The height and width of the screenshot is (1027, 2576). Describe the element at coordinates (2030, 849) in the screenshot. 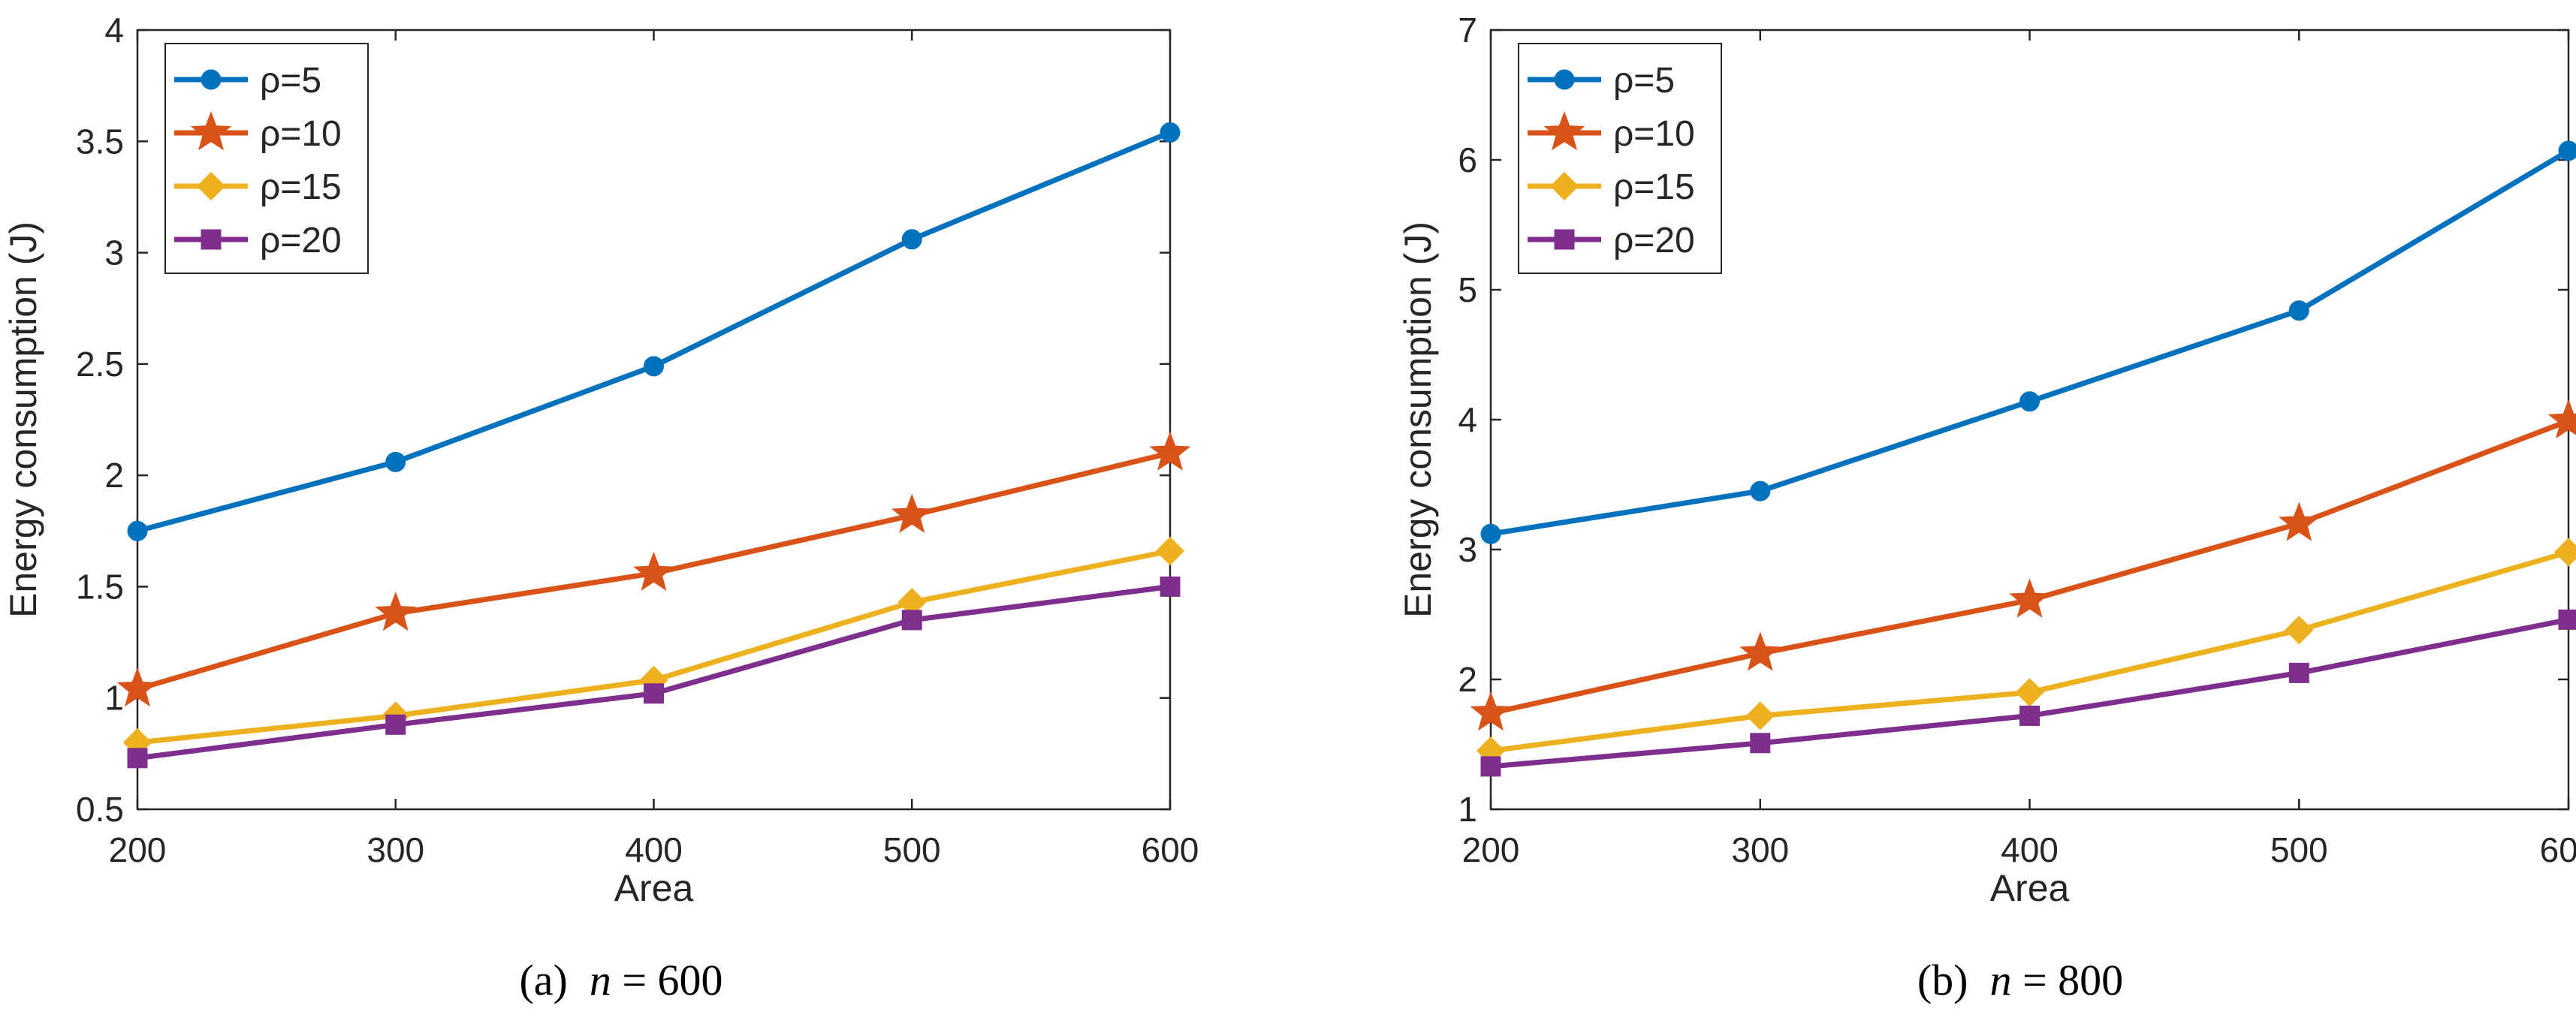

I see `x-tick-label: 400` at that location.